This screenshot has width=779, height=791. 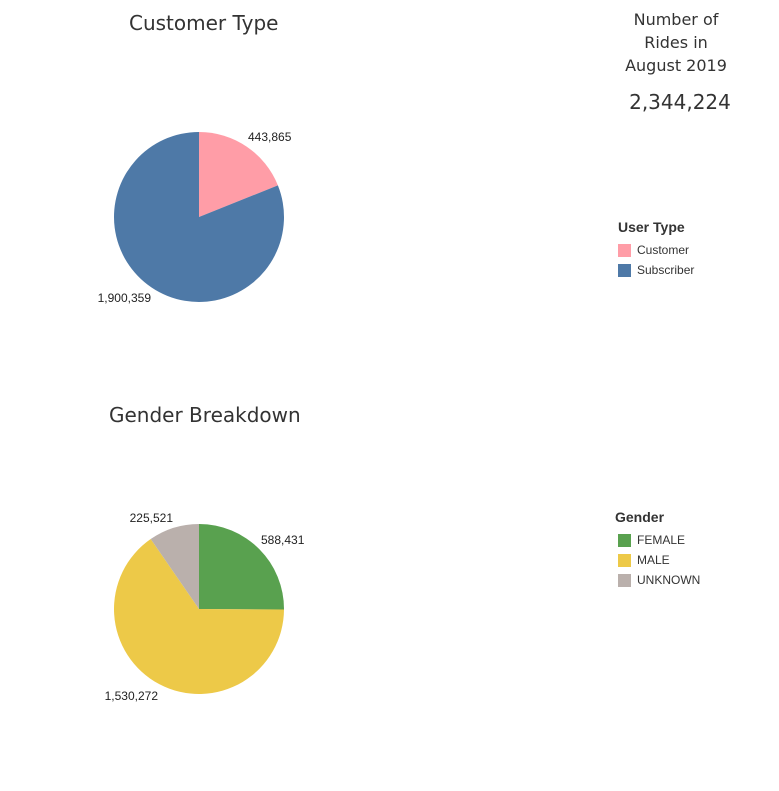 What do you see at coordinates (624, 580) in the screenshot?
I see `legend-swatch-unknown` at bounding box center [624, 580].